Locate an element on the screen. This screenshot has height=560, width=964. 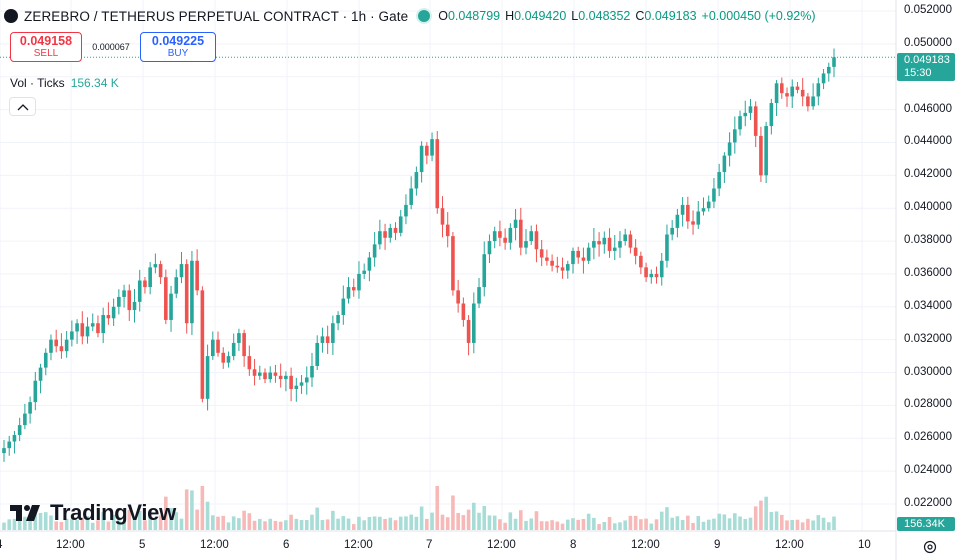
buy-button: 0.049225 BUY is located at coordinates (178, 47).